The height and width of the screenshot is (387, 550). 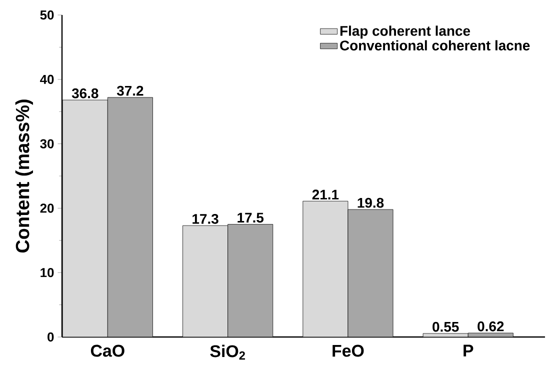 I want to click on legend-label: Conventional coherent lacne, so click(x=435, y=45).